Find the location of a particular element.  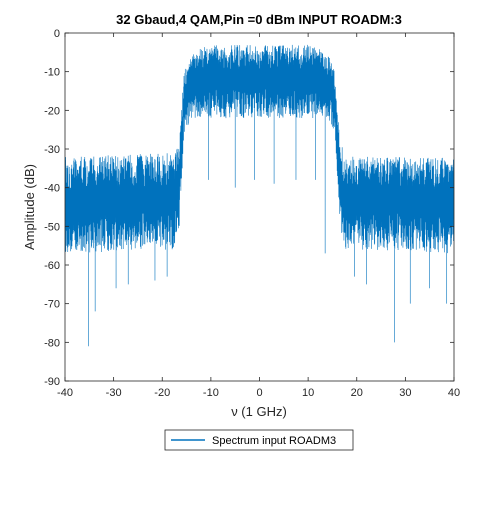

x-tick-label: -30 is located at coordinates (114, 393).